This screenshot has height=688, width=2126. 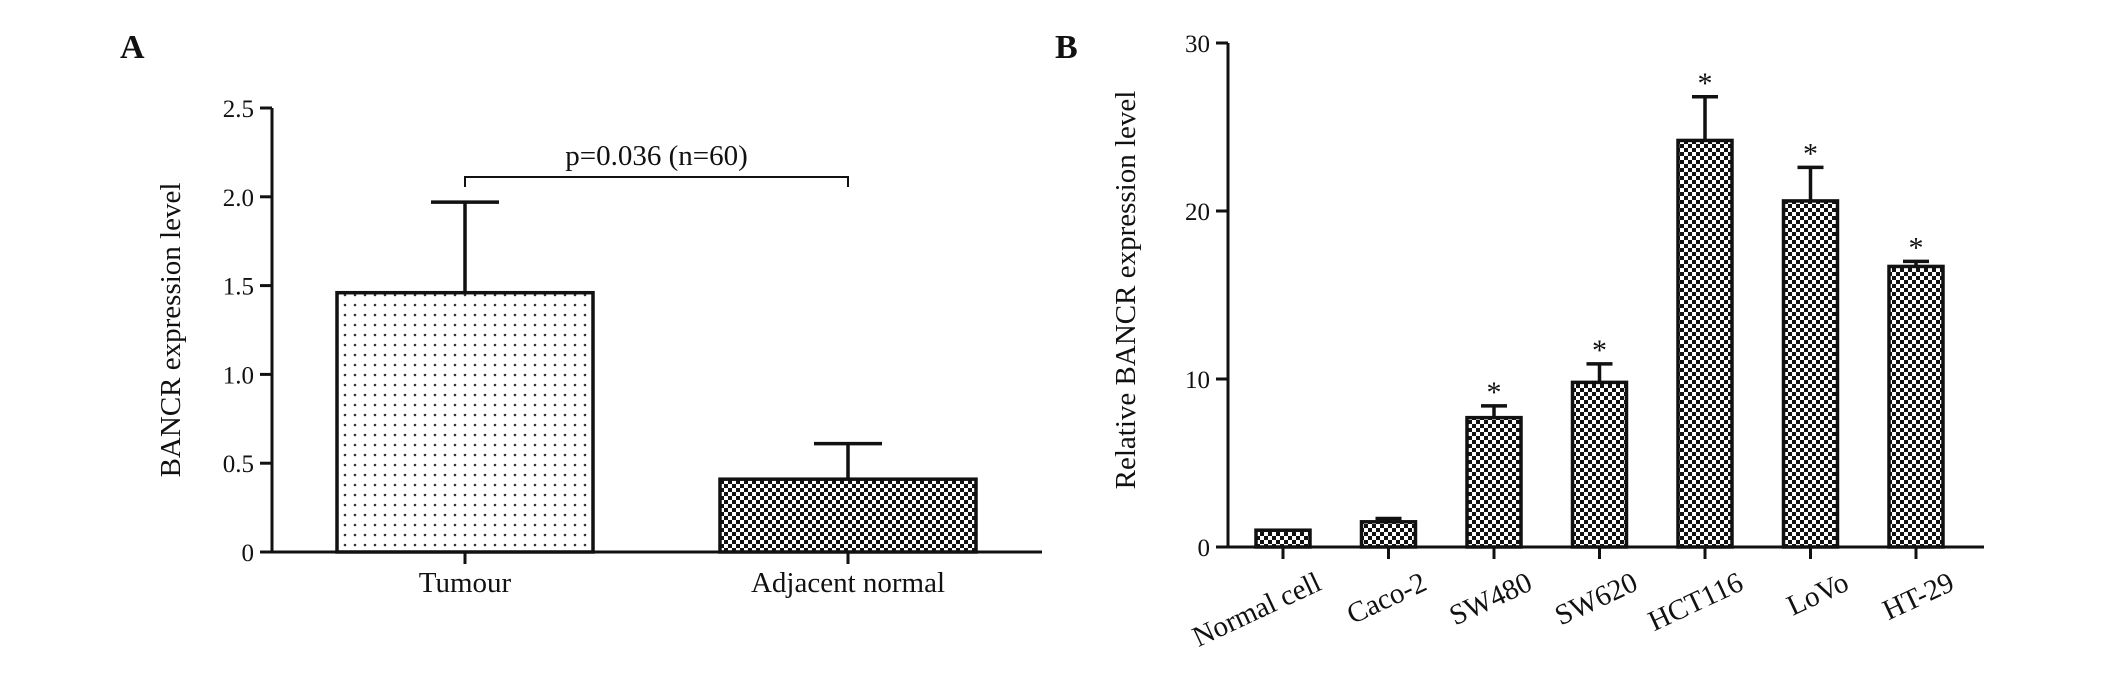 What do you see at coordinates (1197, 212) in the screenshot?
I see `panel-b-y-tick-label: 20` at bounding box center [1197, 212].